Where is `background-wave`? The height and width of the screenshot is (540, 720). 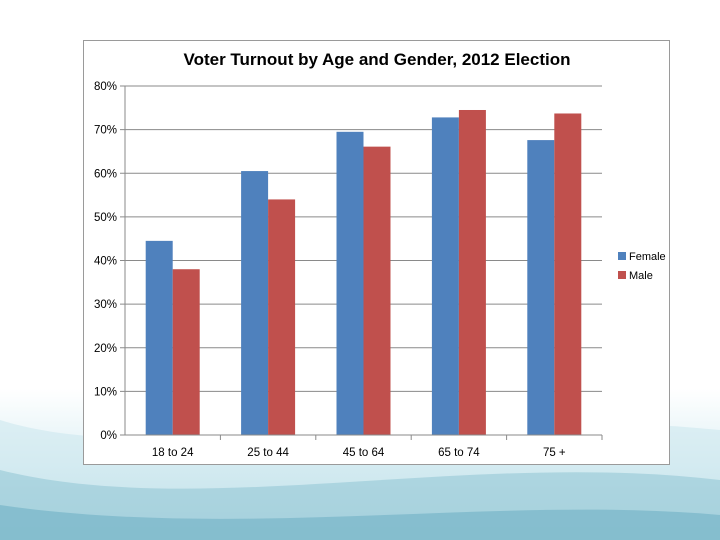 background-wave is located at coordinates (360, 522).